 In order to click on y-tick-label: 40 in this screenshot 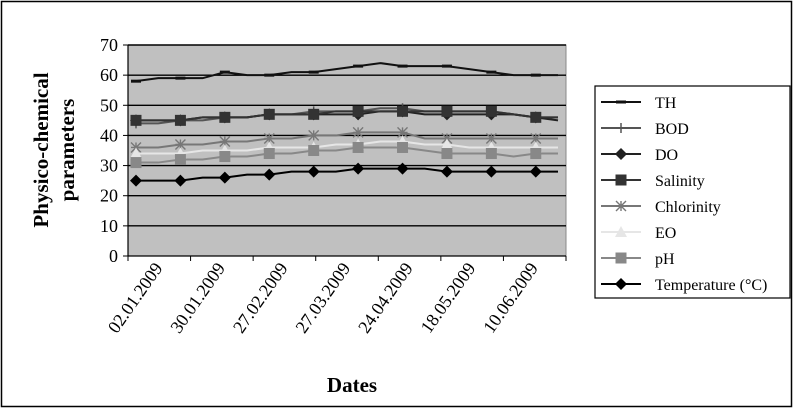, I will do `click(109, 135)`.